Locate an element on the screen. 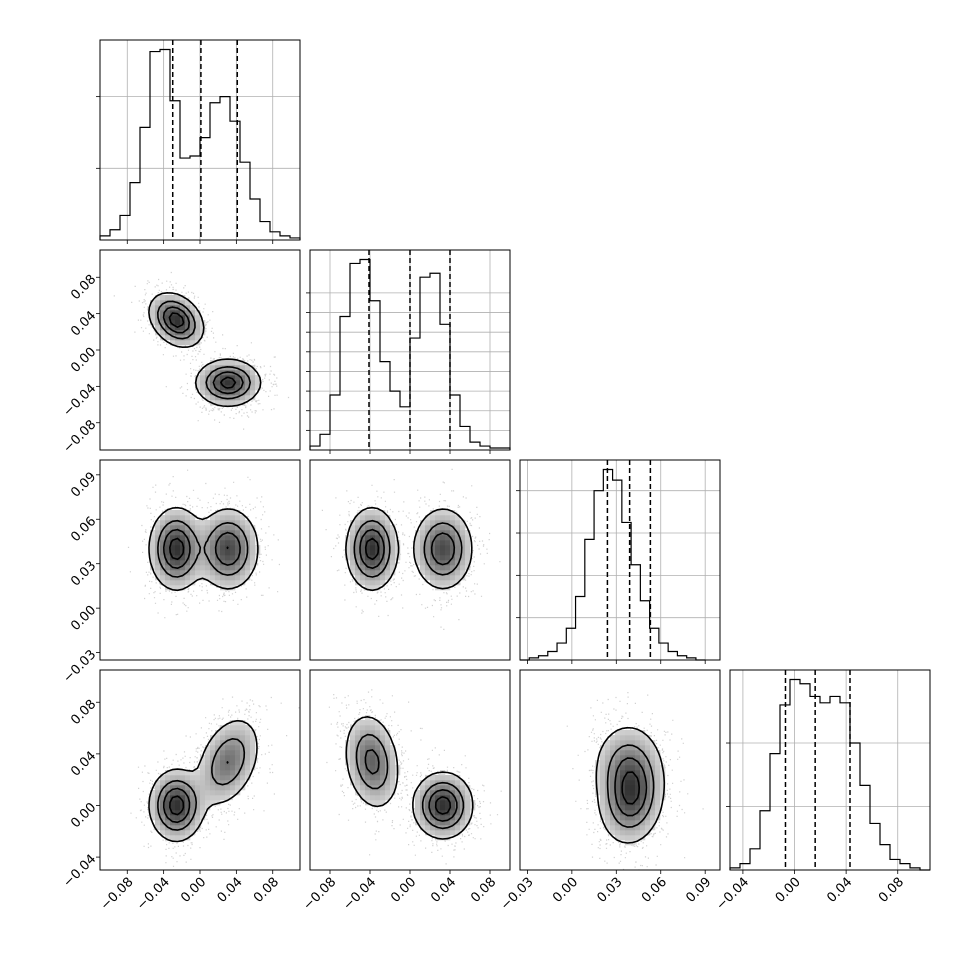 Image resolution: width=970 pixels, height=970 pixels. contour-line is located at coordinates (177, 805).